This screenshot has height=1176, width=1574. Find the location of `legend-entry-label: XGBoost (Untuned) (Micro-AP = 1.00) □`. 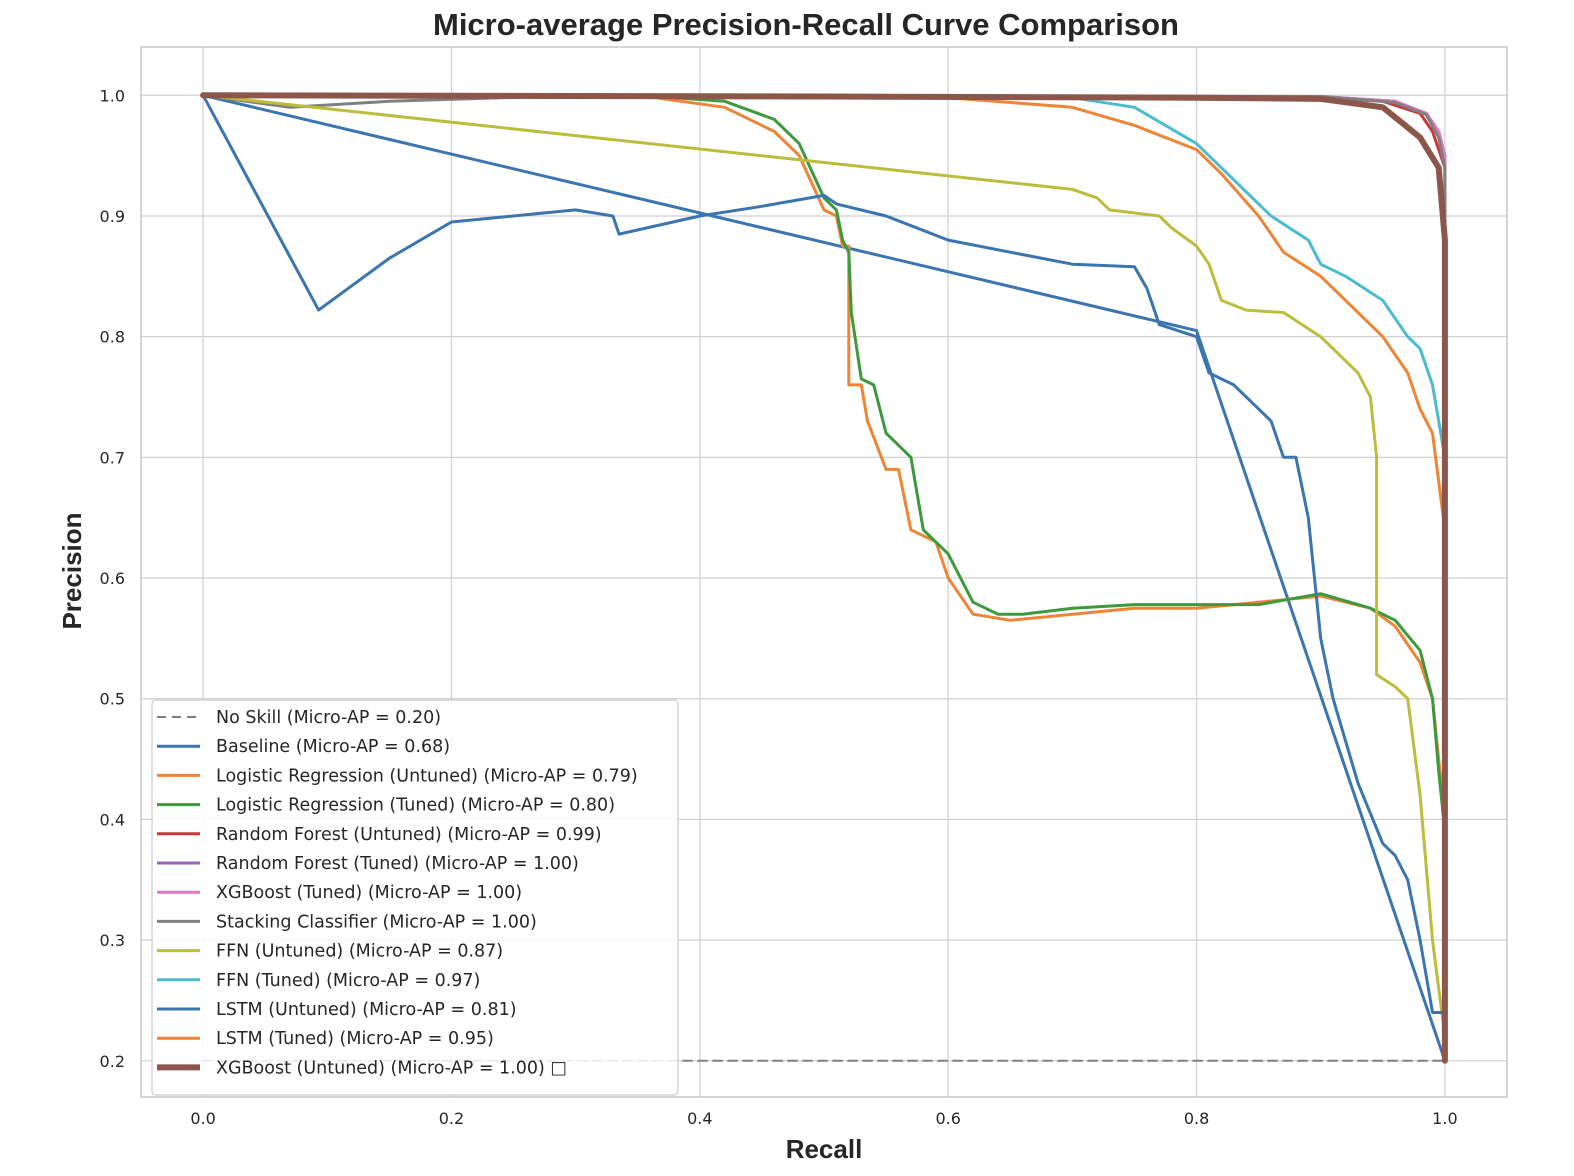

legend-entry-label: XGBoost (Untuned) (Micro-AP = 1.00) □ is located at coordinates (391, 1068).